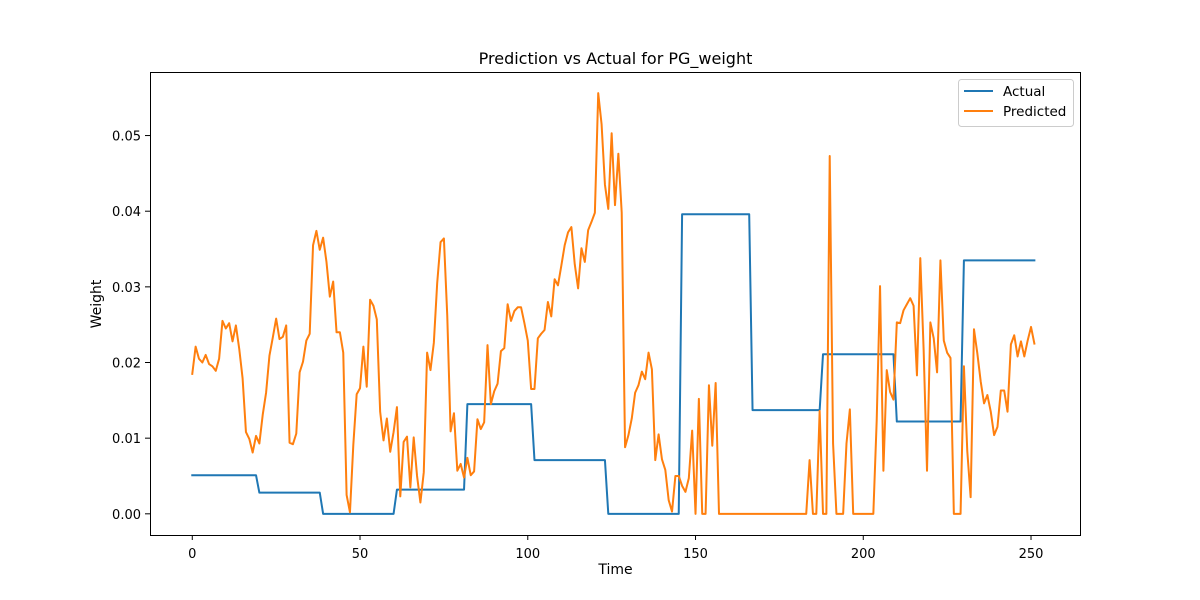  I want to click on x-tick-label: 200, so click(863, 554).